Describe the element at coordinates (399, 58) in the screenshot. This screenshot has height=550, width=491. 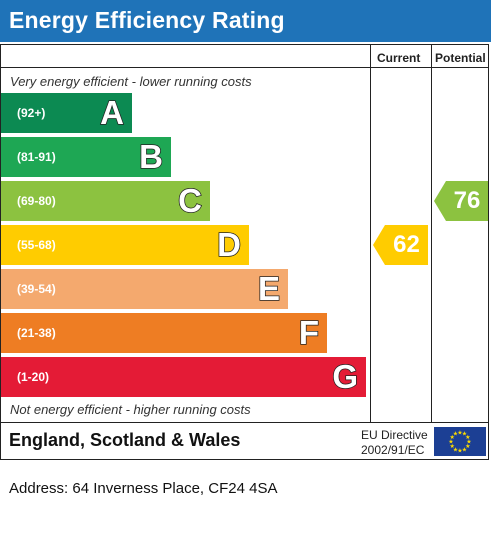
I see `current-column-header: Current` at that location.